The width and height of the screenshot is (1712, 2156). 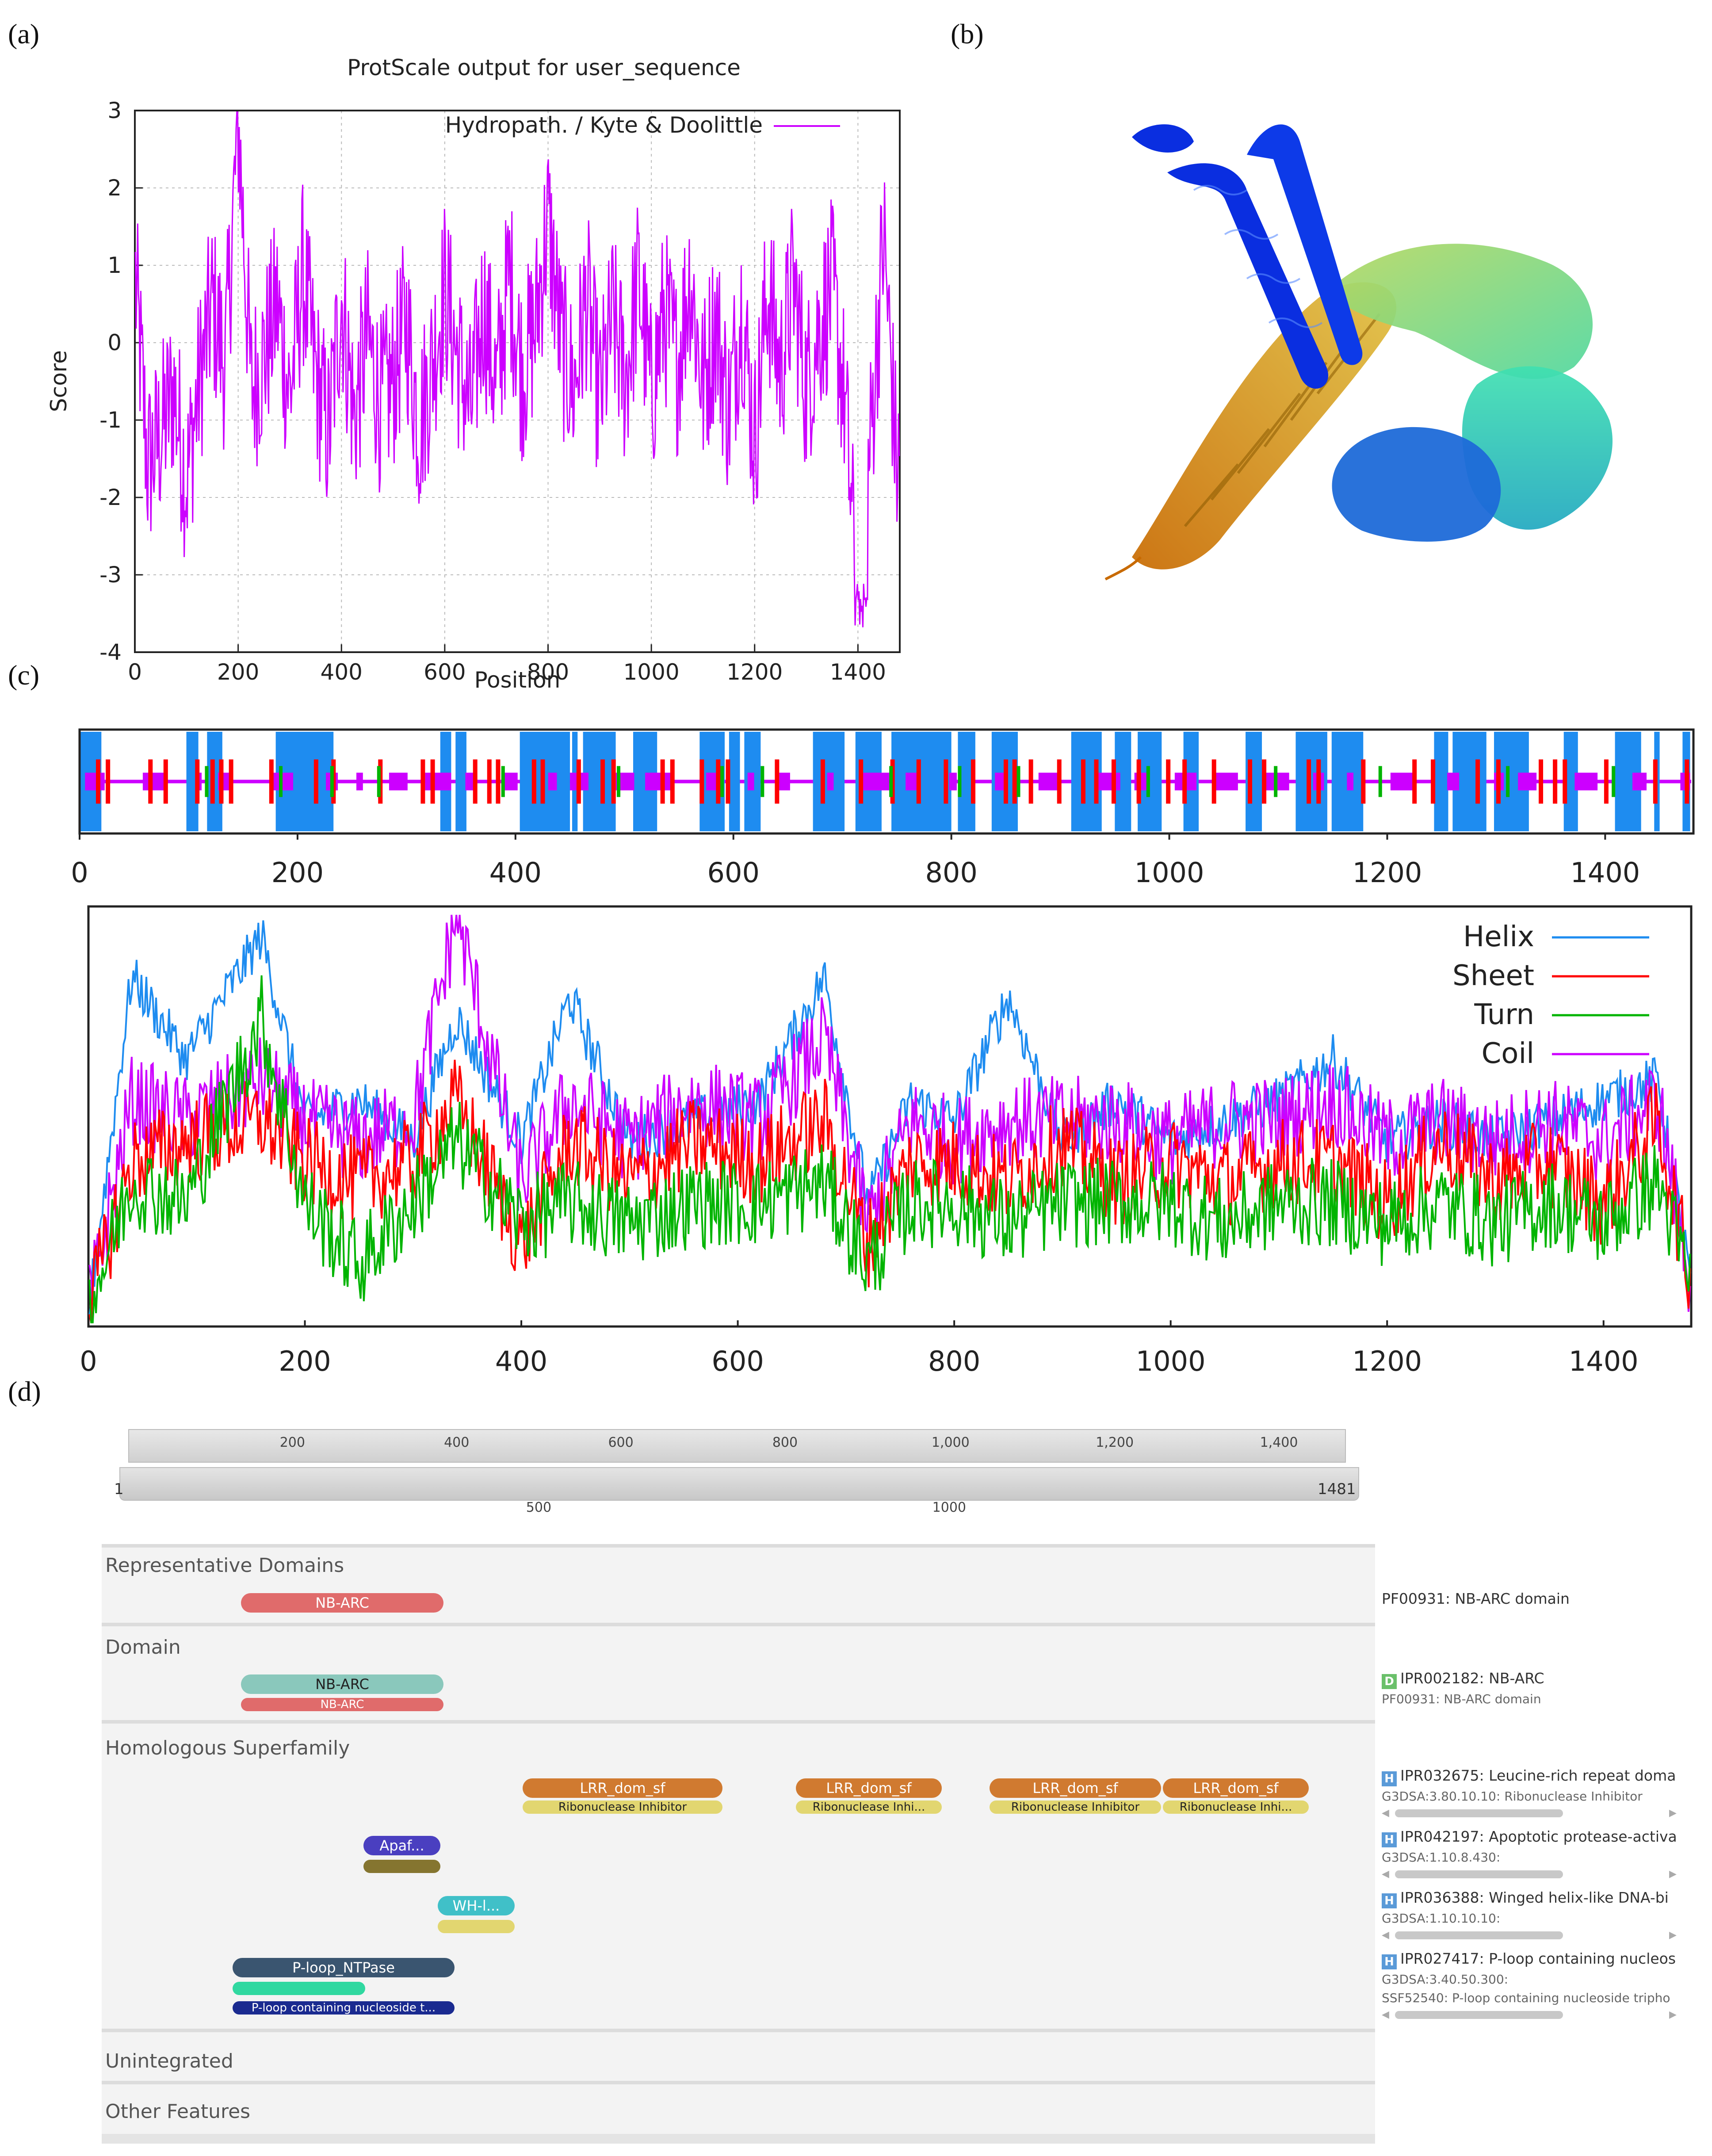 I want to click on lrr-superfamily-pill-4: LRR_dom_sf, so click(x=1236, y=1788).